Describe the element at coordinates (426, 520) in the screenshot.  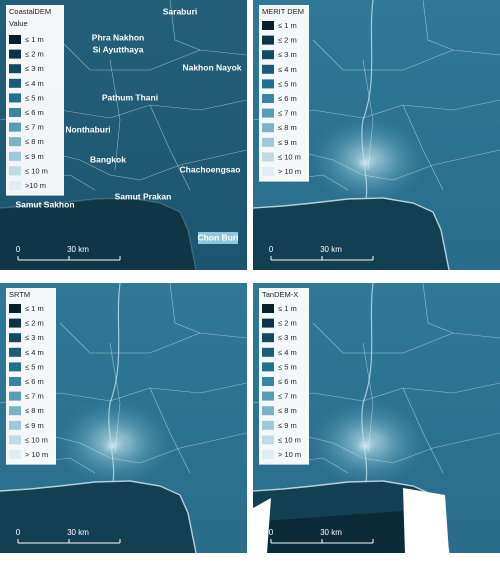
I see `nodata-white` at that location.